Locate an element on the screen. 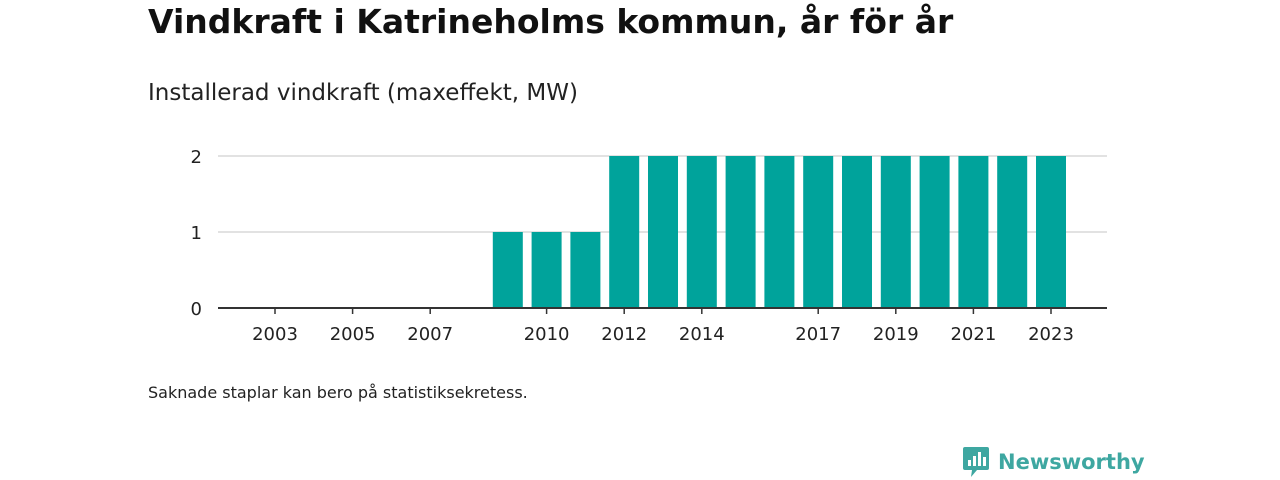 The width and height of the screenshot is (1280, 480). x-tick-label: 2017 is located at coordinates (818, 334).